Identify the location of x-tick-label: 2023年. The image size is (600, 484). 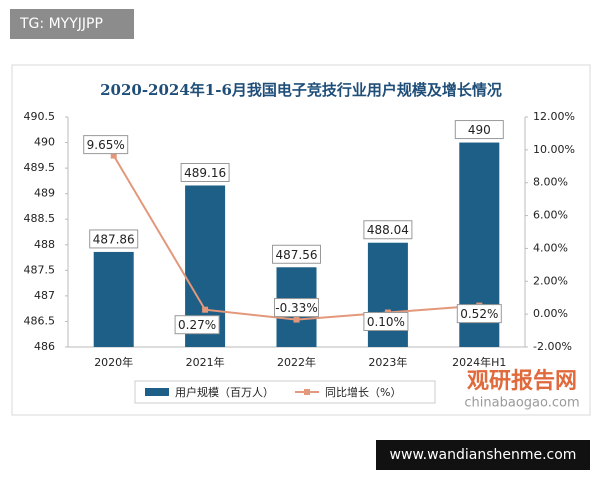
(387, 362).